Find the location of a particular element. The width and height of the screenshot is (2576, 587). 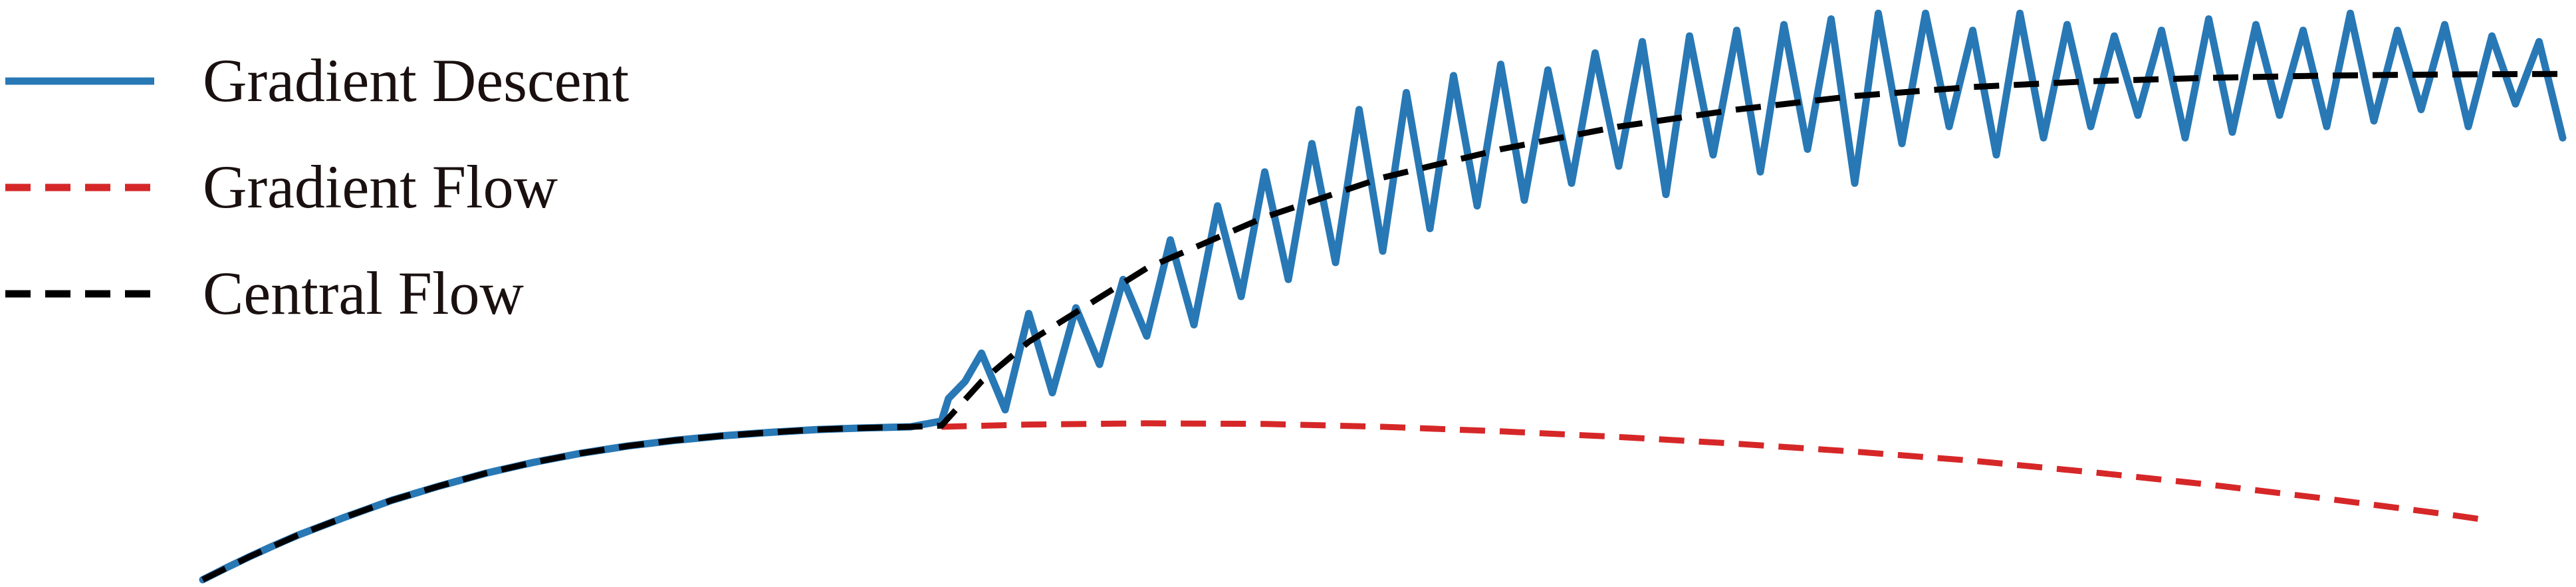

legend-label: Gradient Descent is located at coordinates (416, 80).